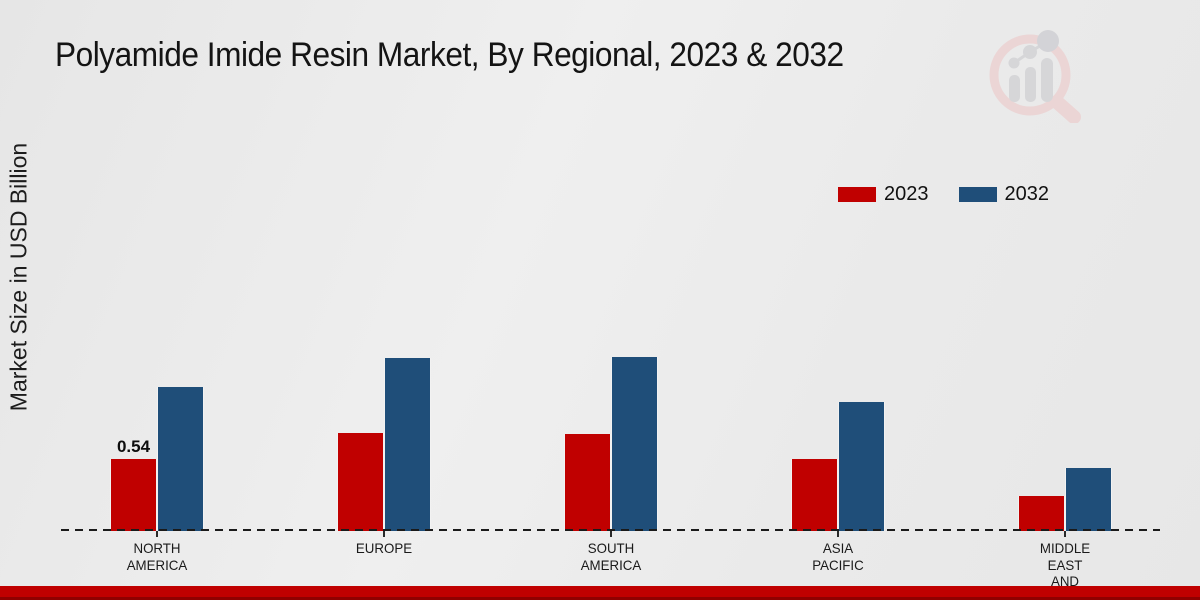 The height and width of the screenshot is (600, 1200). Describe the element at coordinates (1065, 109) in the screenshot. I see `logo-magnifier-handle-icon` at that location.